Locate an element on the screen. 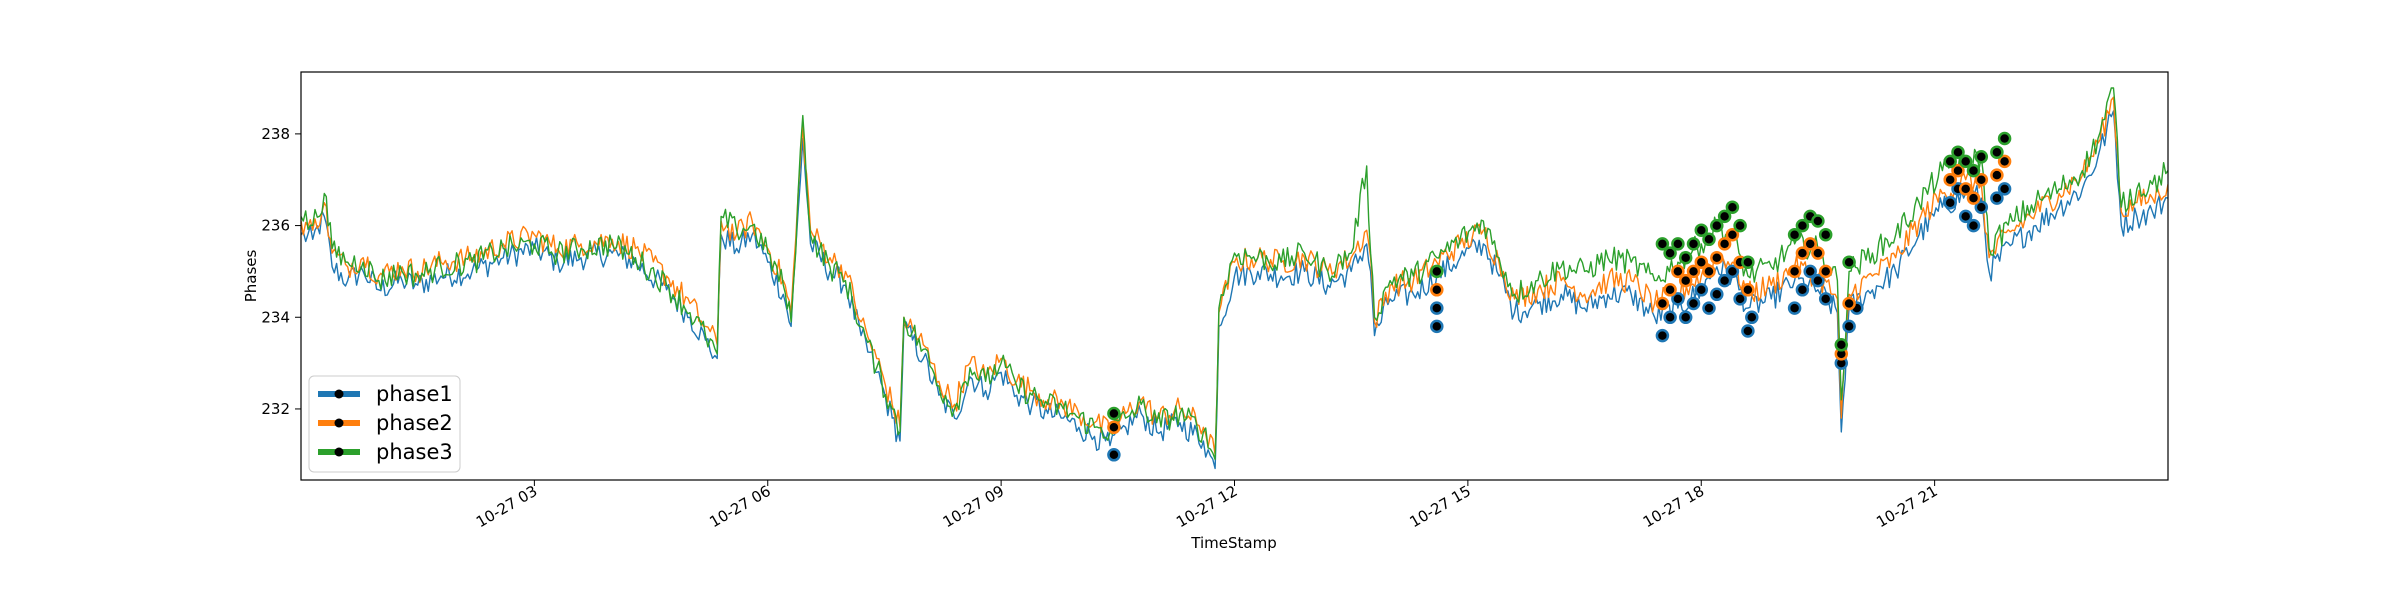  y-tick-label: 236 is located at coordinates (275, 226).